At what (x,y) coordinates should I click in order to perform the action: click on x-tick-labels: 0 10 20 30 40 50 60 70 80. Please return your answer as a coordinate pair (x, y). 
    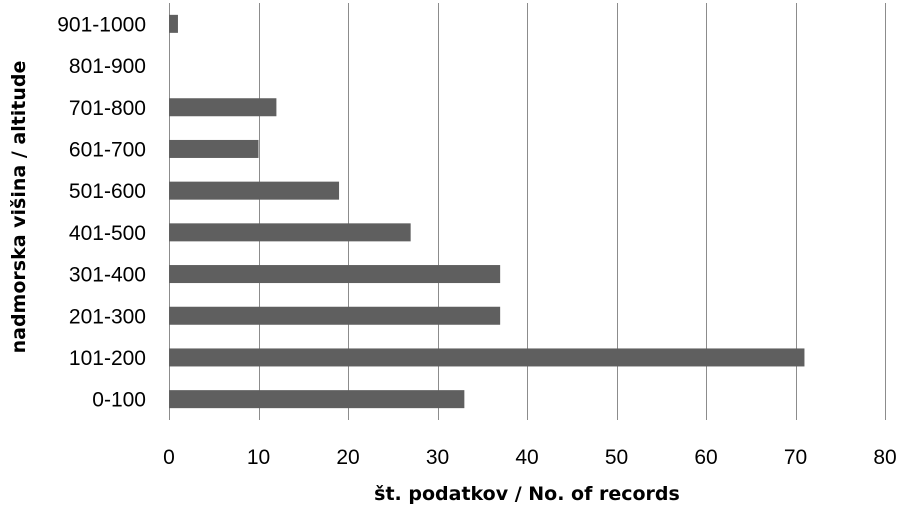
    Looking at the image, I should click on (530, 457).